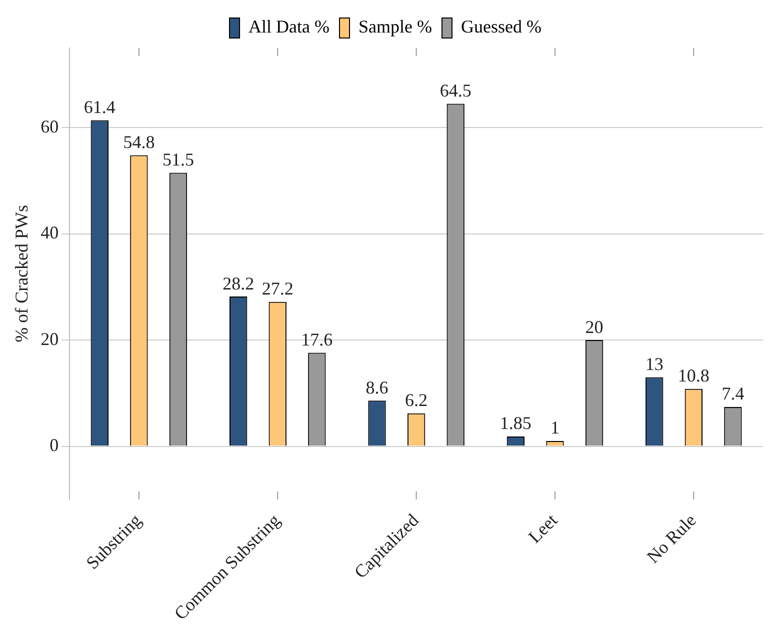 The width and height of the screenshot is (781, 636). What do you see at coordinates (377, 387) in the screenshot?
I see `data-label: 8.6` at bounding box center [377, 387].